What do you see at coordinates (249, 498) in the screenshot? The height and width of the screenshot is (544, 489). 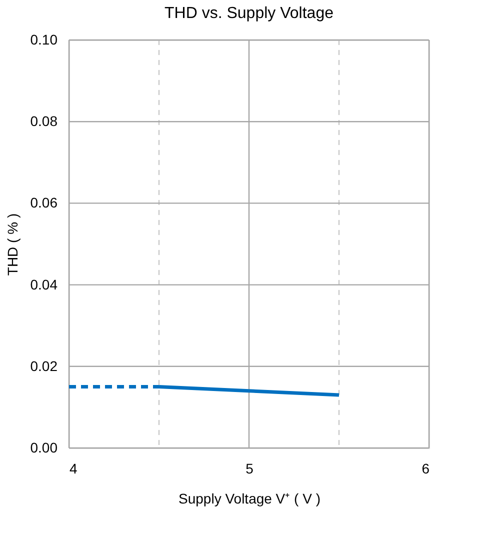 I see `x-axis-title: Supply Voltage V⁺ ( V )` at bounding box center [249, 498].